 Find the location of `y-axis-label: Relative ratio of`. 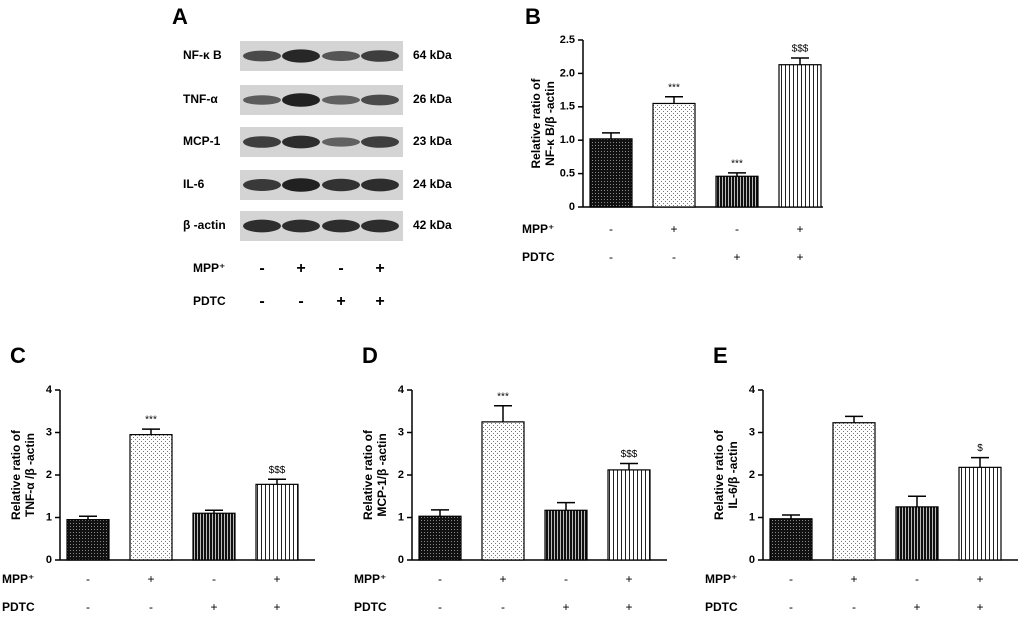

y-axis-label: Relative ratio of is located at coordinates (719, 474).